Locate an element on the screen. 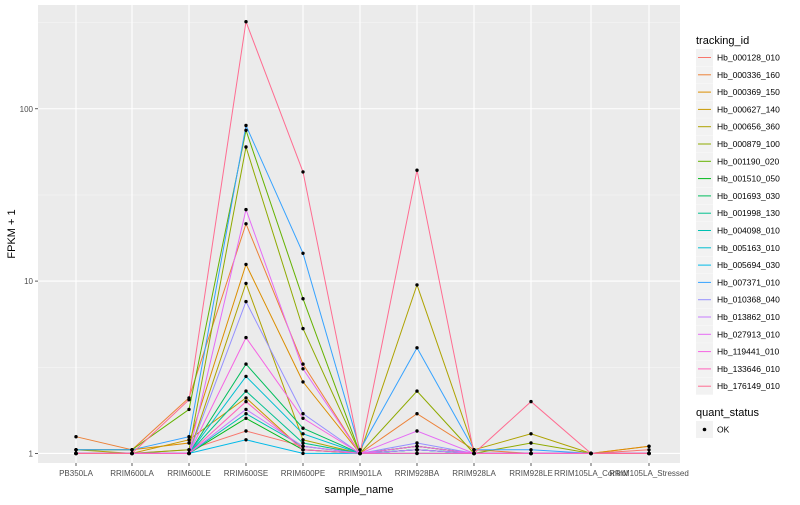 This screenshot has width=800, height=505. secondary-legend-title: quant_status is located at coordinates (727, 413).